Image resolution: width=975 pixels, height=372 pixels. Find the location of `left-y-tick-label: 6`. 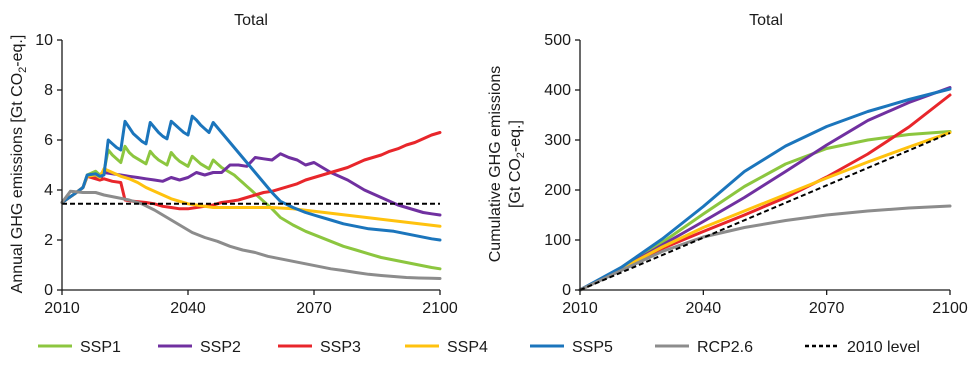

left-y-tick-label: 6 is located at coordinates (48, 140).